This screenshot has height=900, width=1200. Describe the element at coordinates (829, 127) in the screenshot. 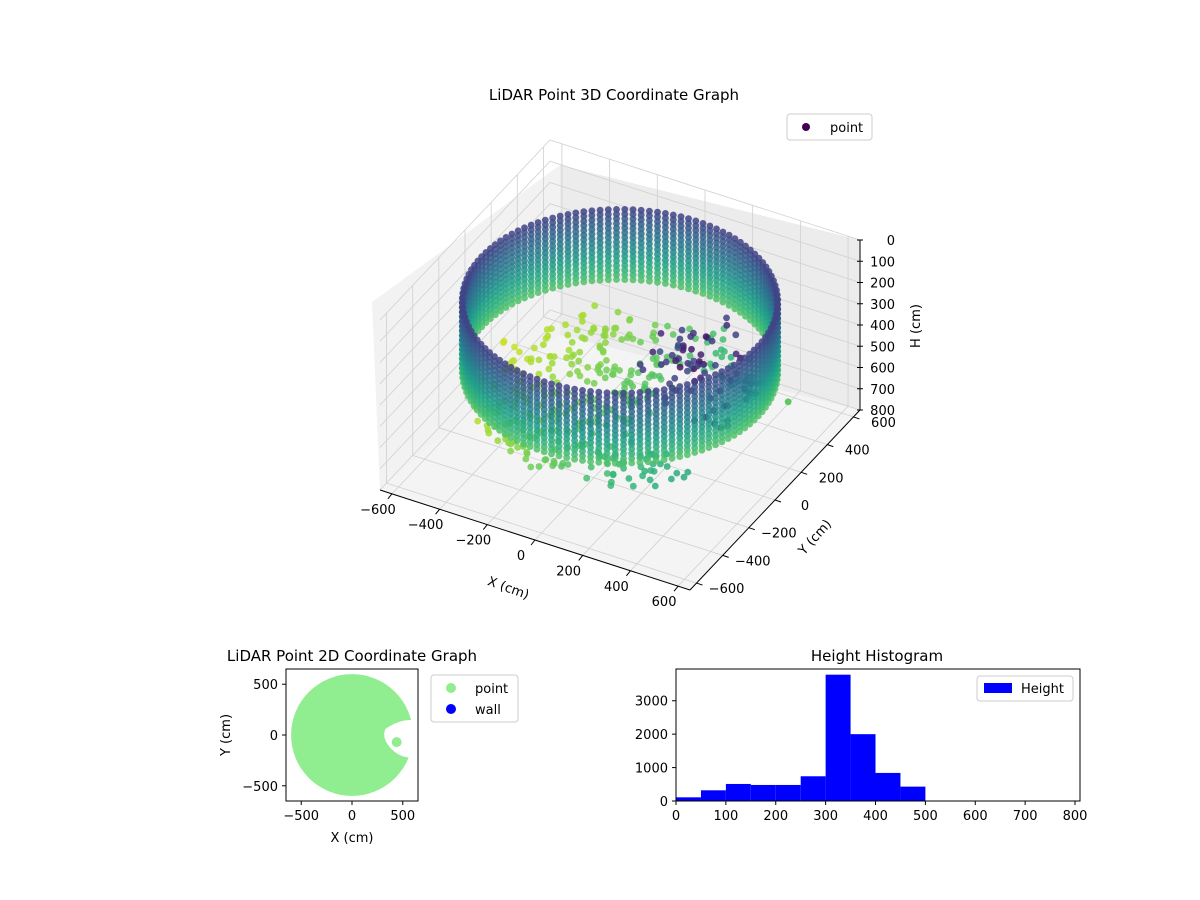

I see `legend-3d: point` at that location.